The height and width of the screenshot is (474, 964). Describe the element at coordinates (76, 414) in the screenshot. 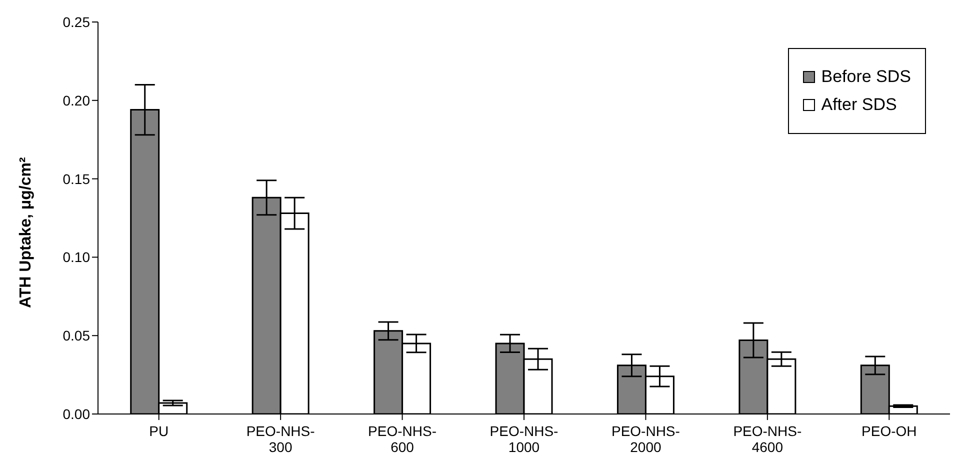

I see `y-tick-label: 0.00` at that location.